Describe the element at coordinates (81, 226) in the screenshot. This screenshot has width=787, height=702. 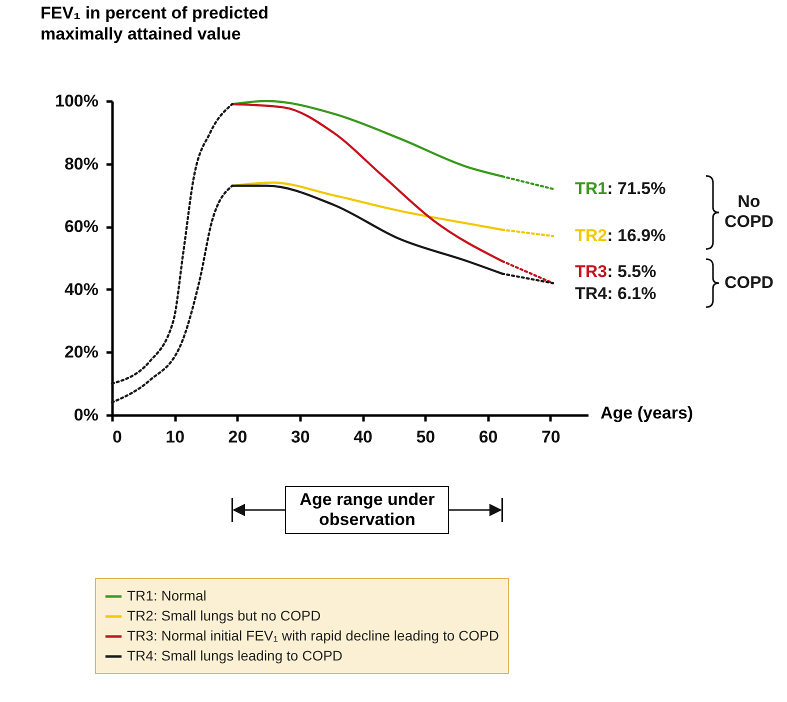
I see `y-tick-label: 60%` at that location.